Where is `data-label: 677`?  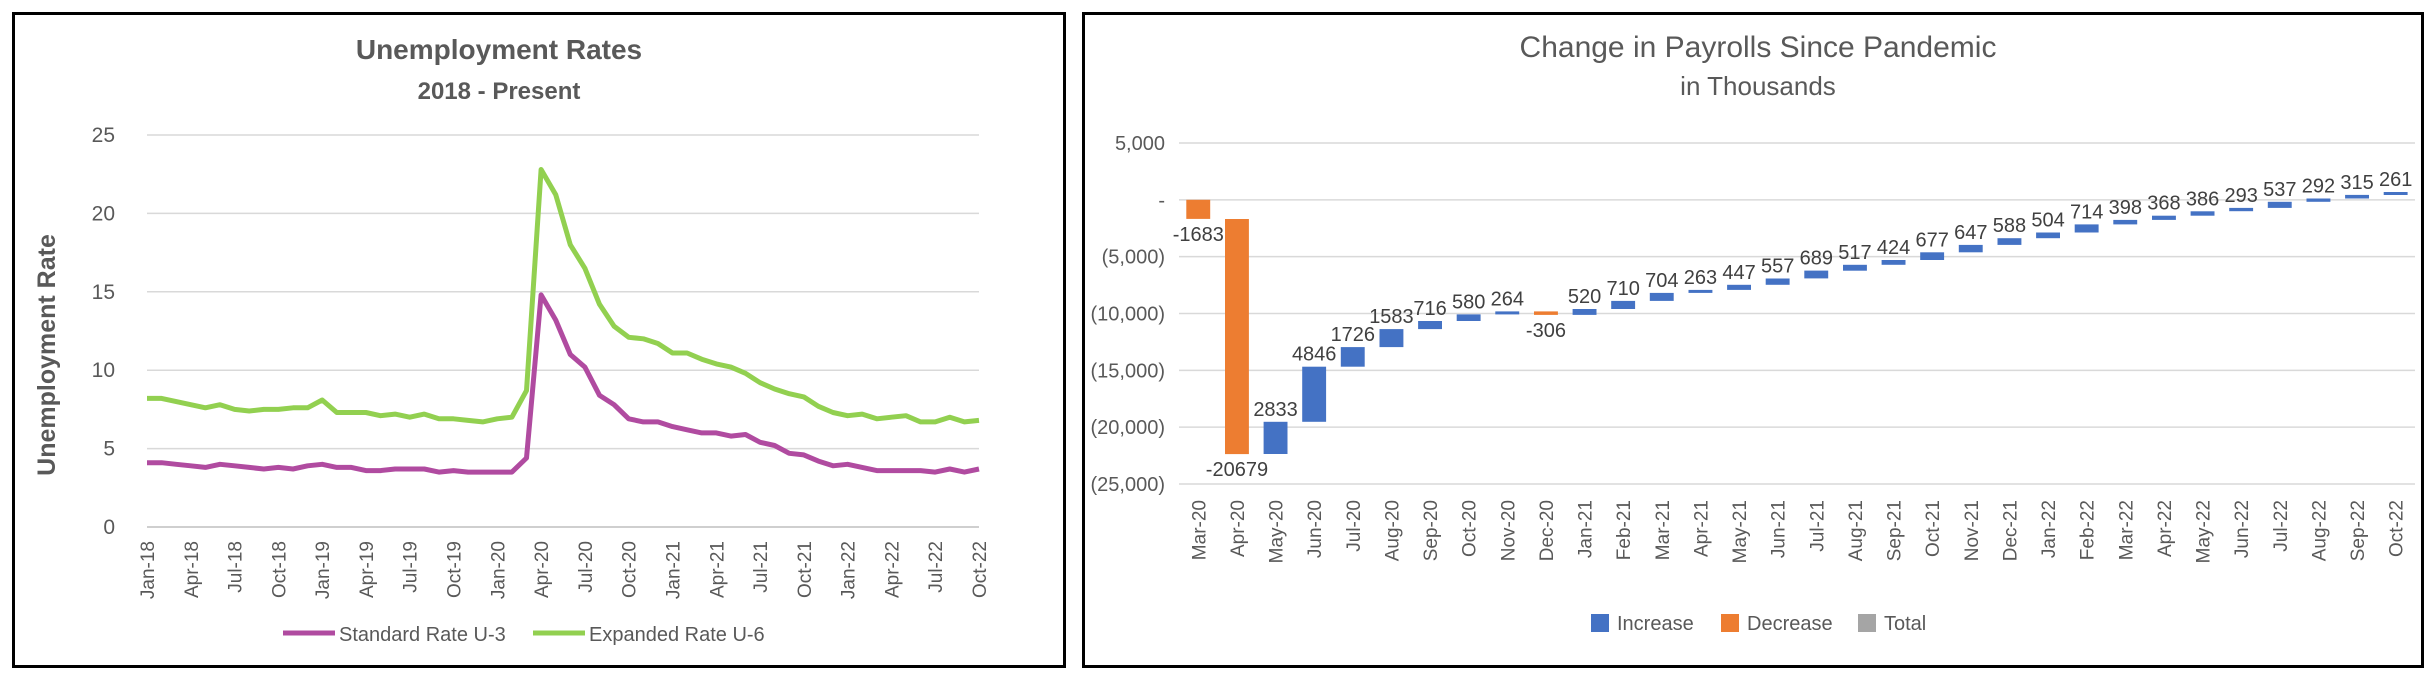
data-label: 677 is located at coordinates (1932, 240).